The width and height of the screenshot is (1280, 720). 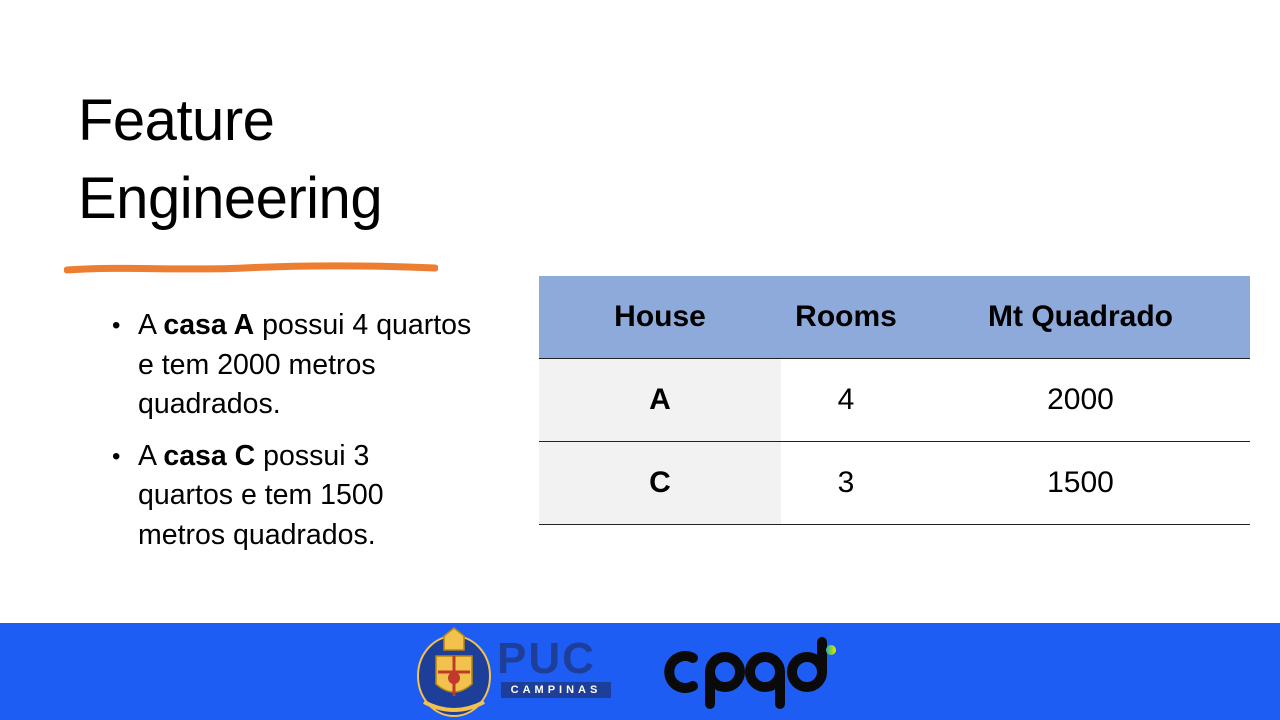 What do you see at coordinates (660, 317) in the screenshot?
I see `header-house: House` at bounding box center [660, 317].